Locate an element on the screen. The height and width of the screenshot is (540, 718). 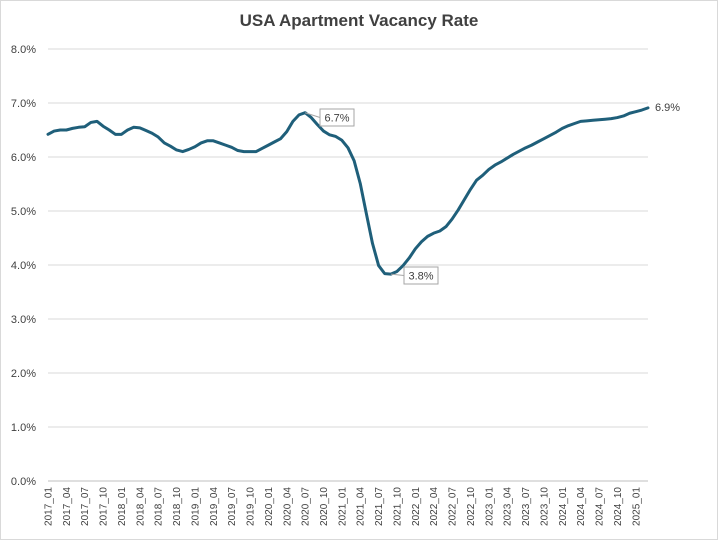
x-tick-label: 2024_07 is located at coordinates (600, 506).